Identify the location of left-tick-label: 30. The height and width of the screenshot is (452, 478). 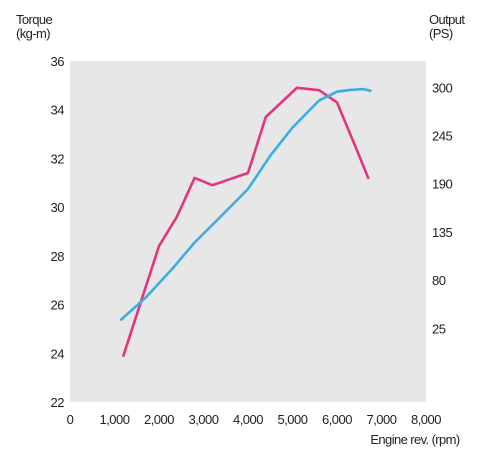
(58, 207).